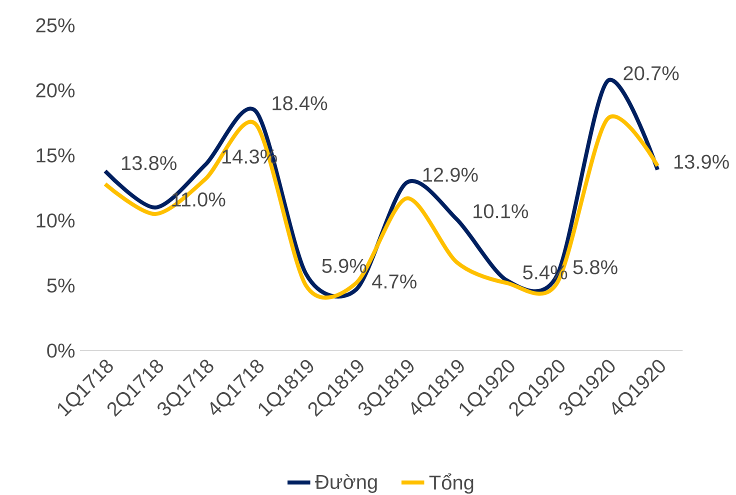 This screenshot has height=495, width=736. I want to click on y-tick-label: 5%, so click(61, 285).